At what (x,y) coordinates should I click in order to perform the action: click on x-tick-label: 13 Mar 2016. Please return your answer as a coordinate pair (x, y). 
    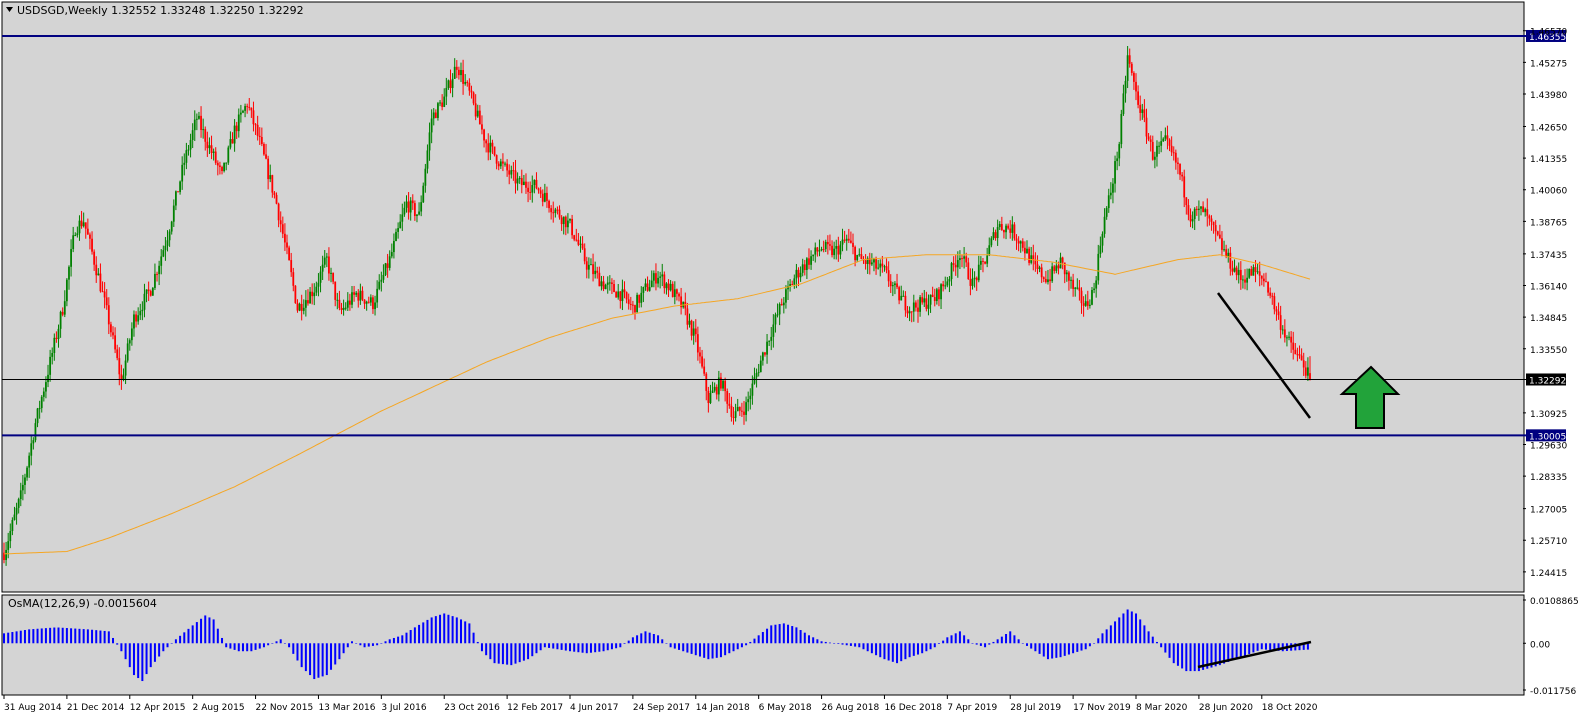
    Looking at the image, I should click on (346, 708).